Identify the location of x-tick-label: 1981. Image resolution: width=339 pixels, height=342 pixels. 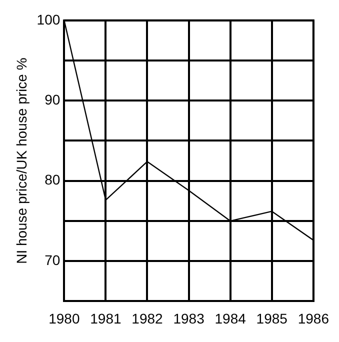
(106, 318).